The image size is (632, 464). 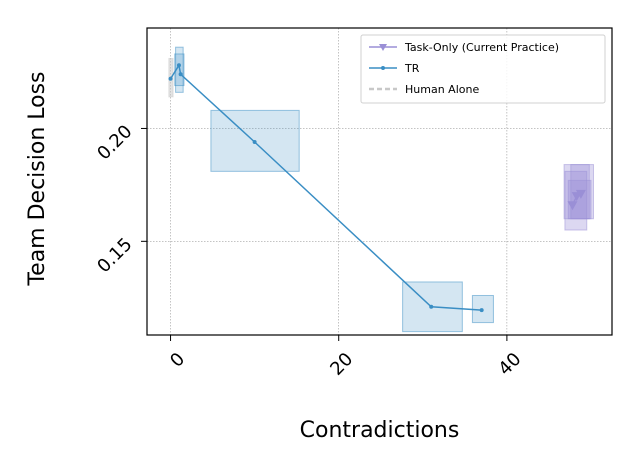 What do you see at coordinates (380, 430) in the screenshot?
I see `x-axis-label: Contradictions` at bounding box center [380, 430].